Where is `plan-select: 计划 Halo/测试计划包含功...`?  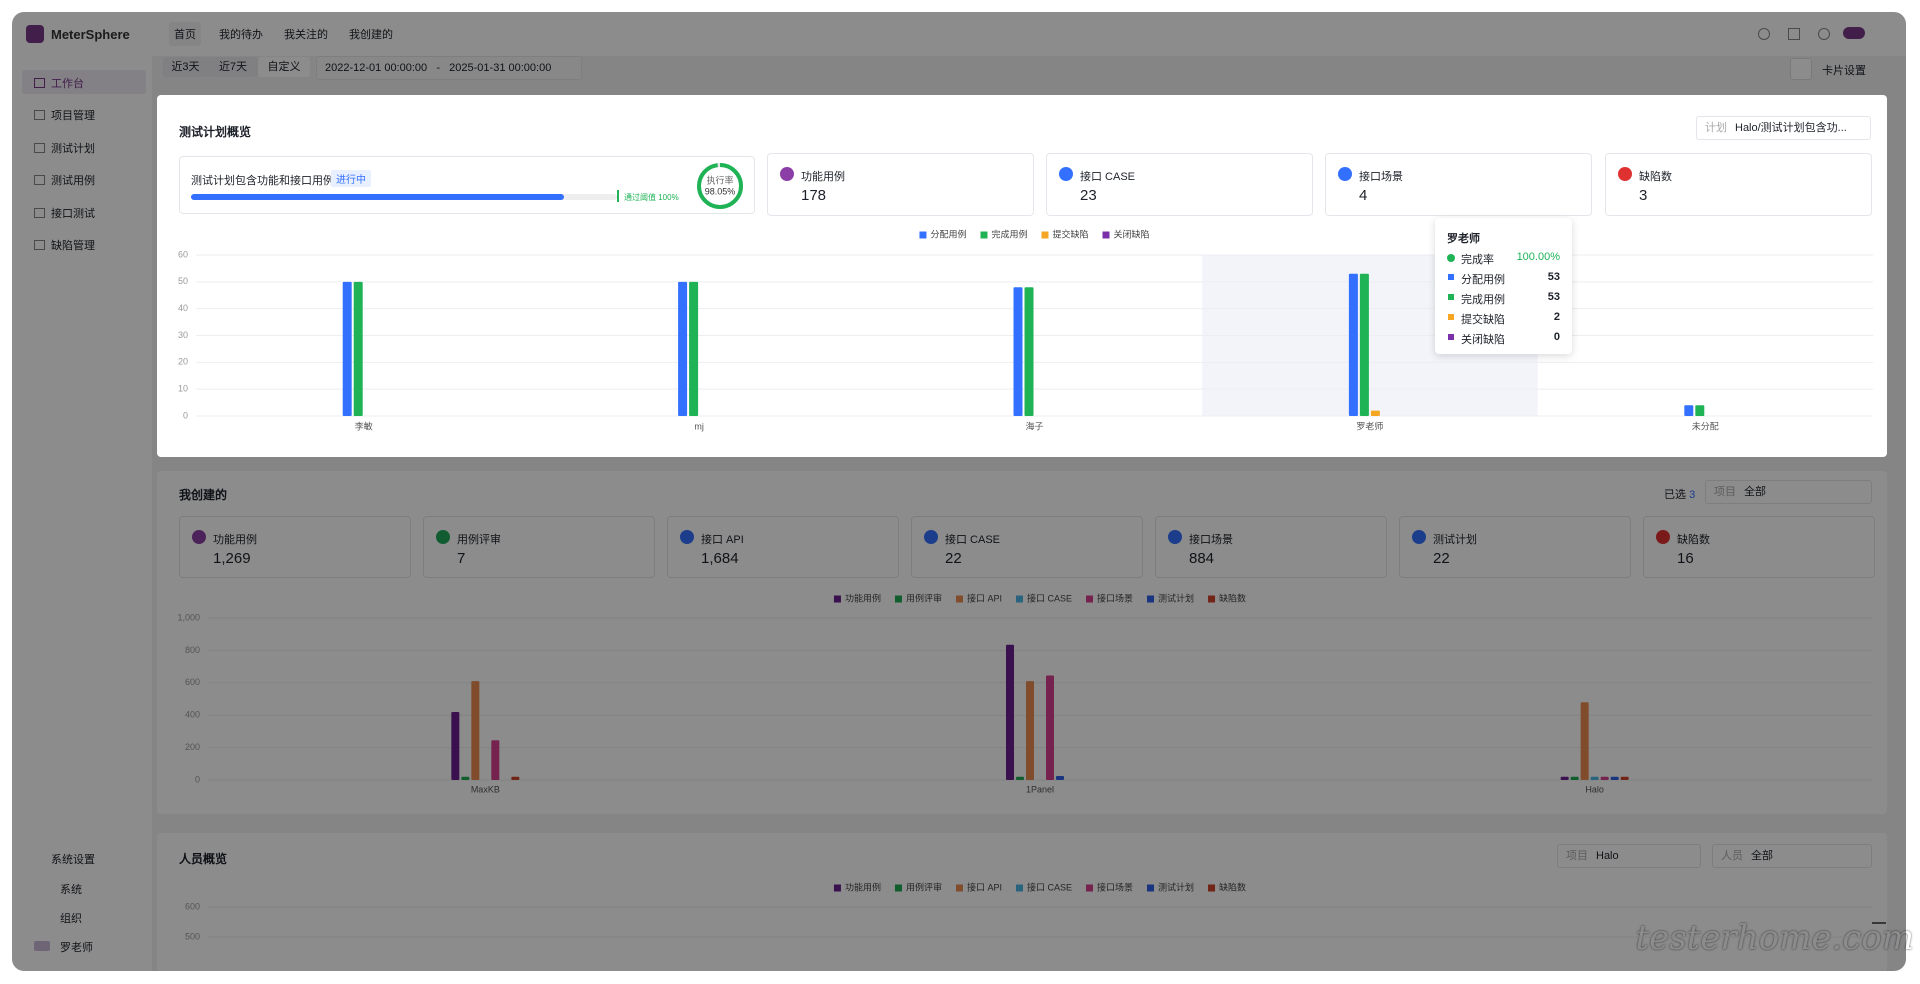
plan-select: 计划 Halo/测试计划包含功... is located at coordinates (1783, 128).